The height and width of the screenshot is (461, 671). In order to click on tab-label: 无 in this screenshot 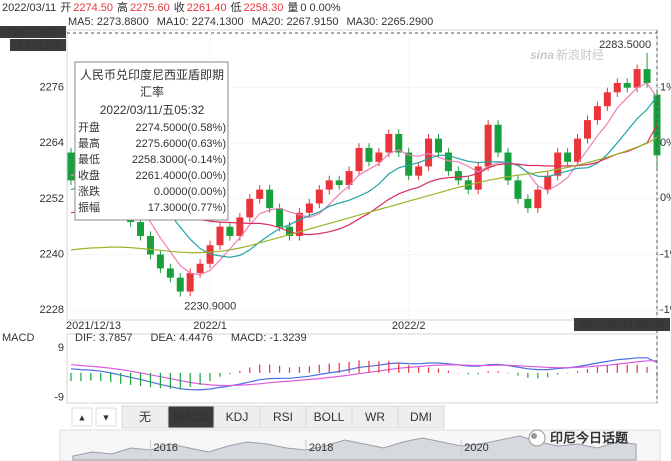, I will do `click(145, 417)`.